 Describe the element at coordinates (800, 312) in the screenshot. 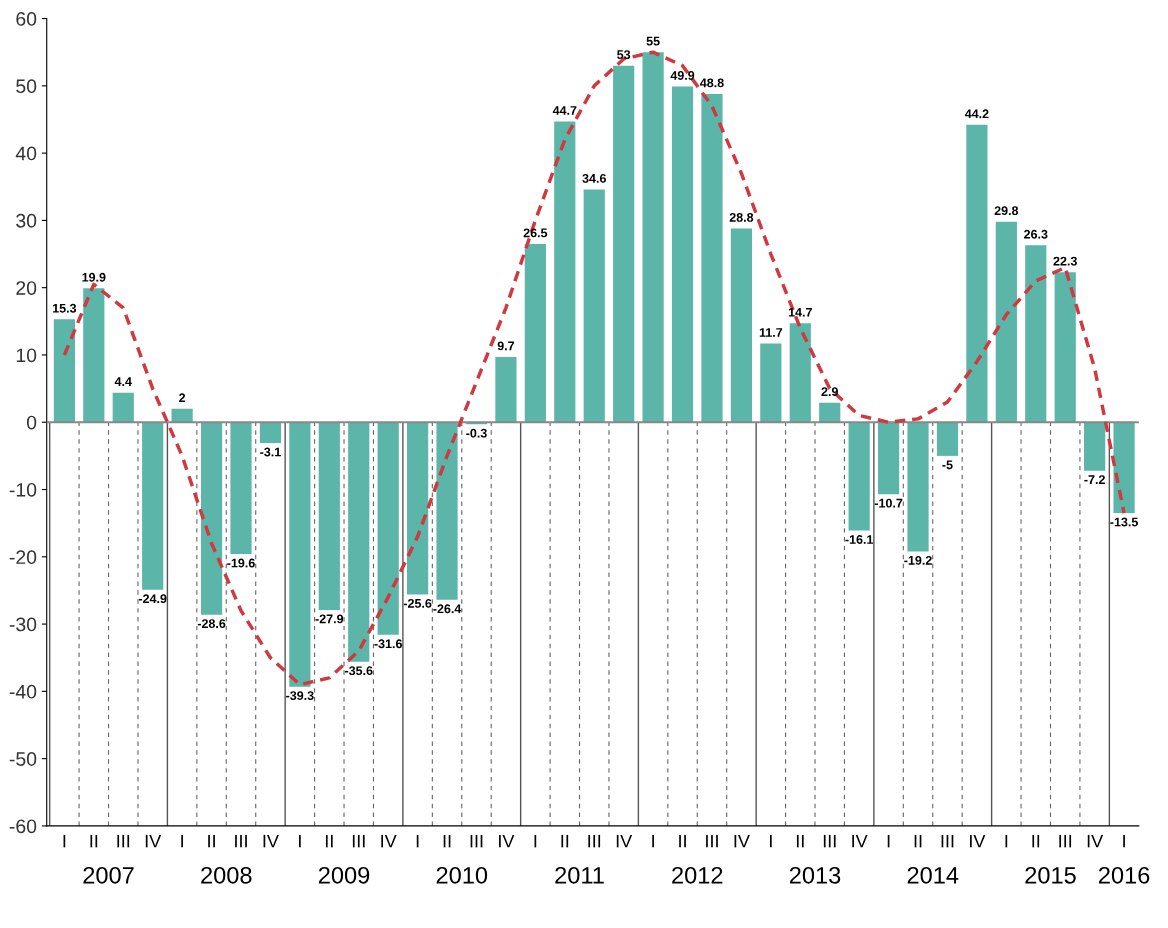

I see `data-label: 14.7` at that location.